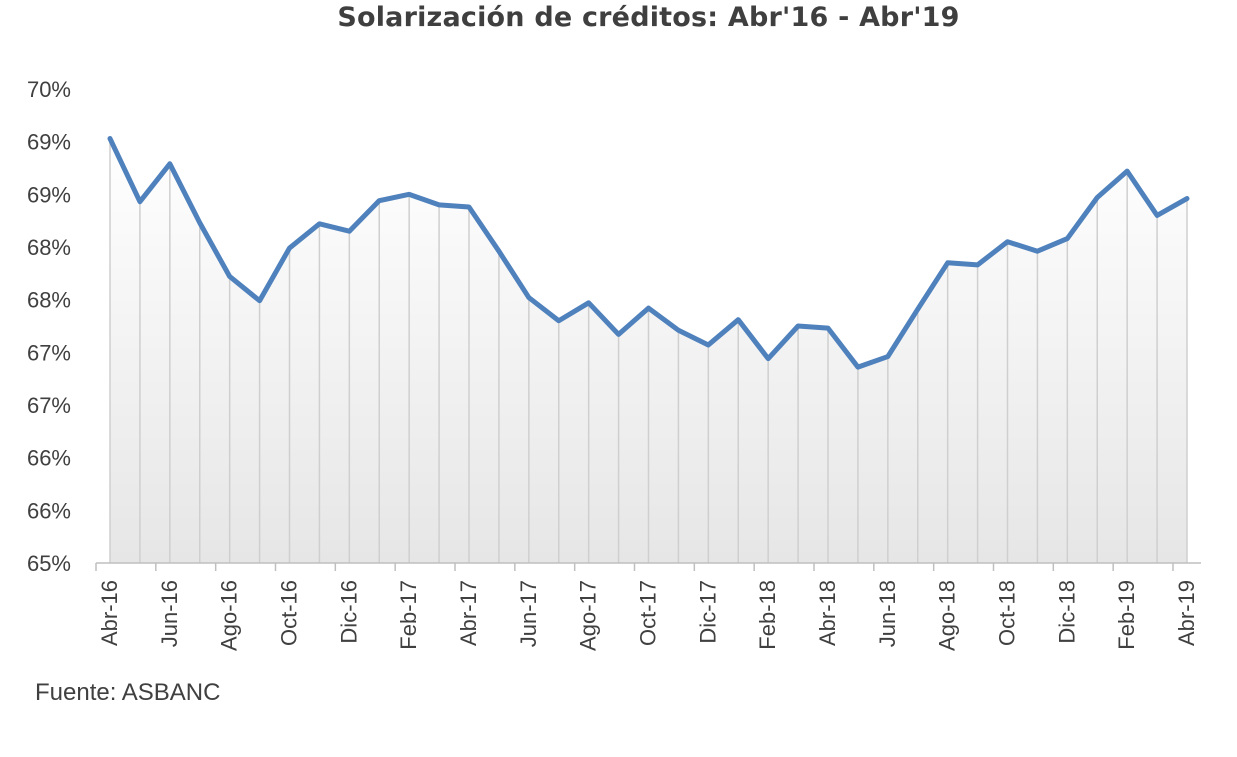  What do you see at coordinates (767, 615) in the screenshot?
I see `x-tick-label: Feb-18` at bounding box center [767, 615].